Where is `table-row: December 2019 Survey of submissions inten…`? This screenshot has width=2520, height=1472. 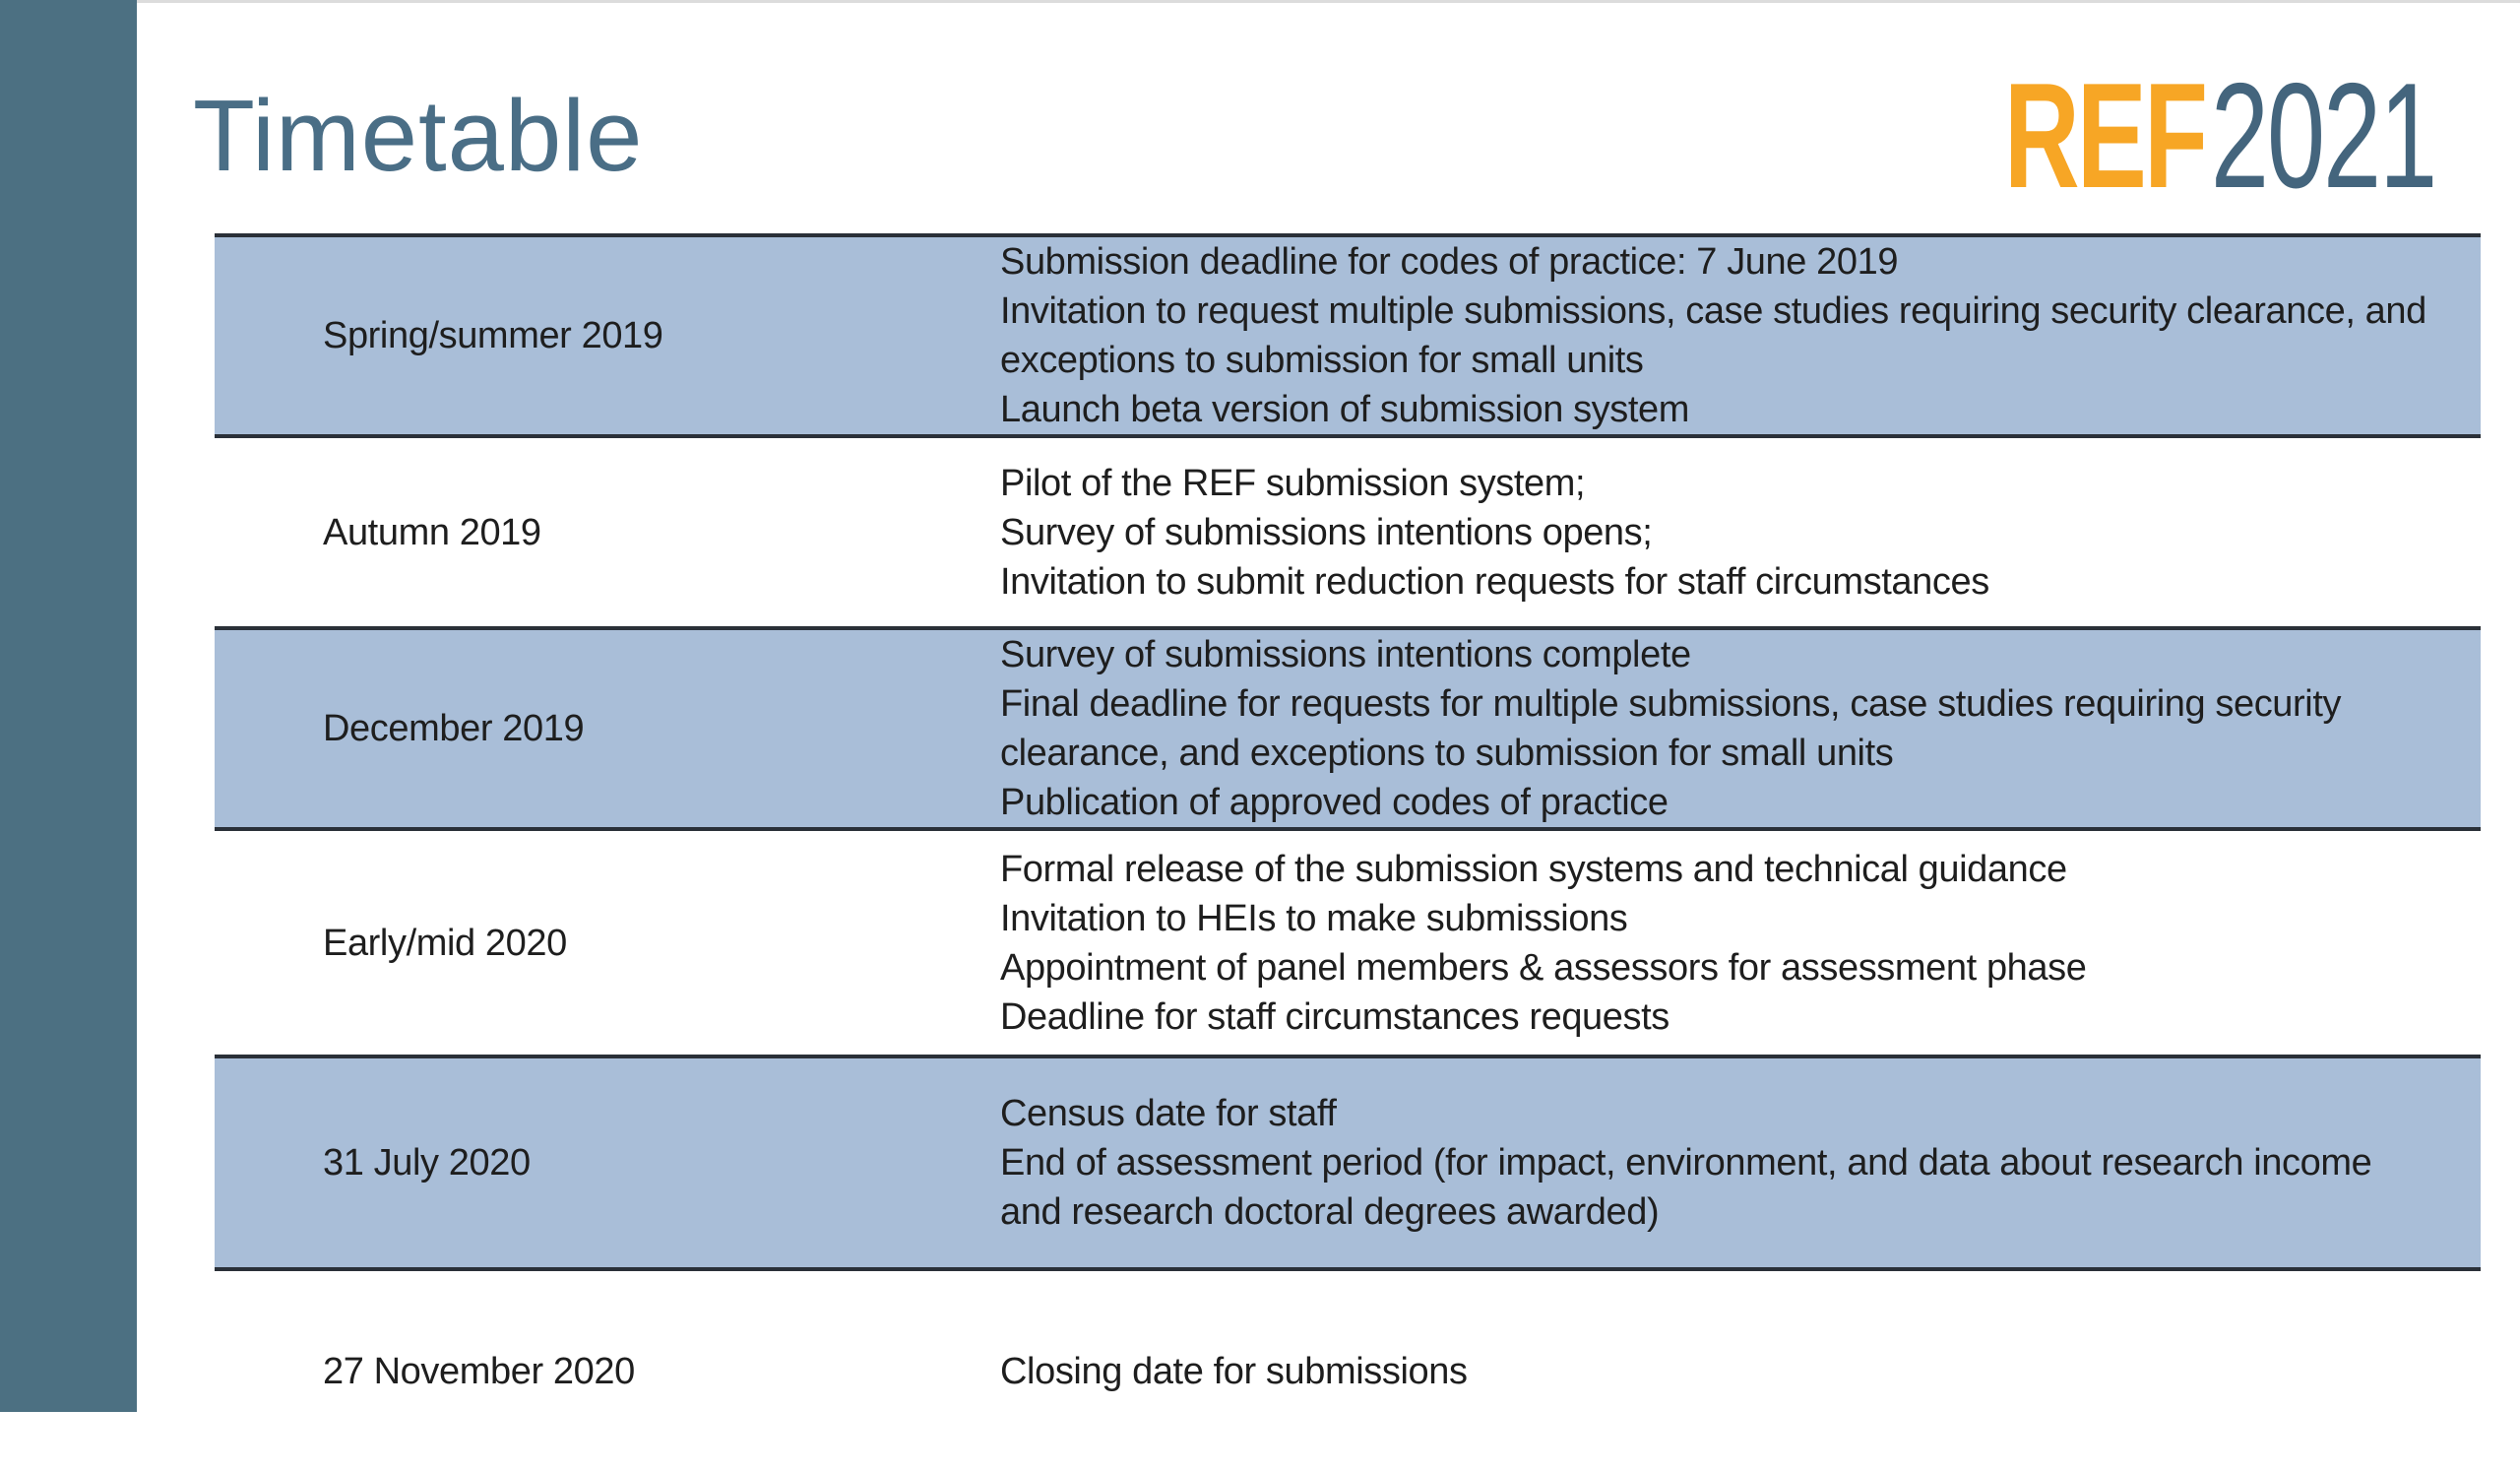
table-row: December 2019 Survey of submissions inten… is located at coordinates (1348, 726).